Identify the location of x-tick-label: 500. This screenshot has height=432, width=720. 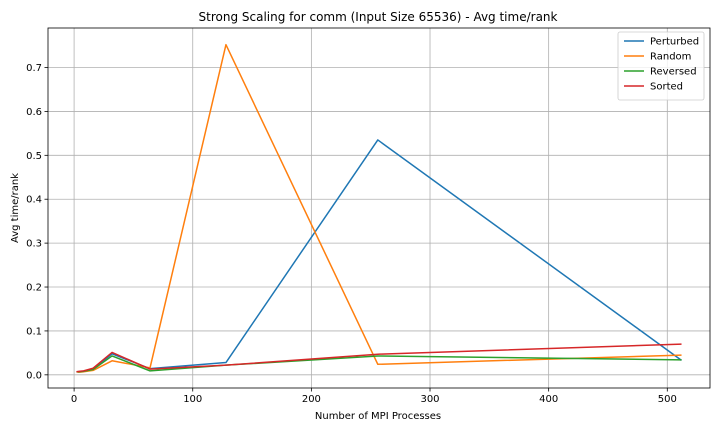
(667, 399).